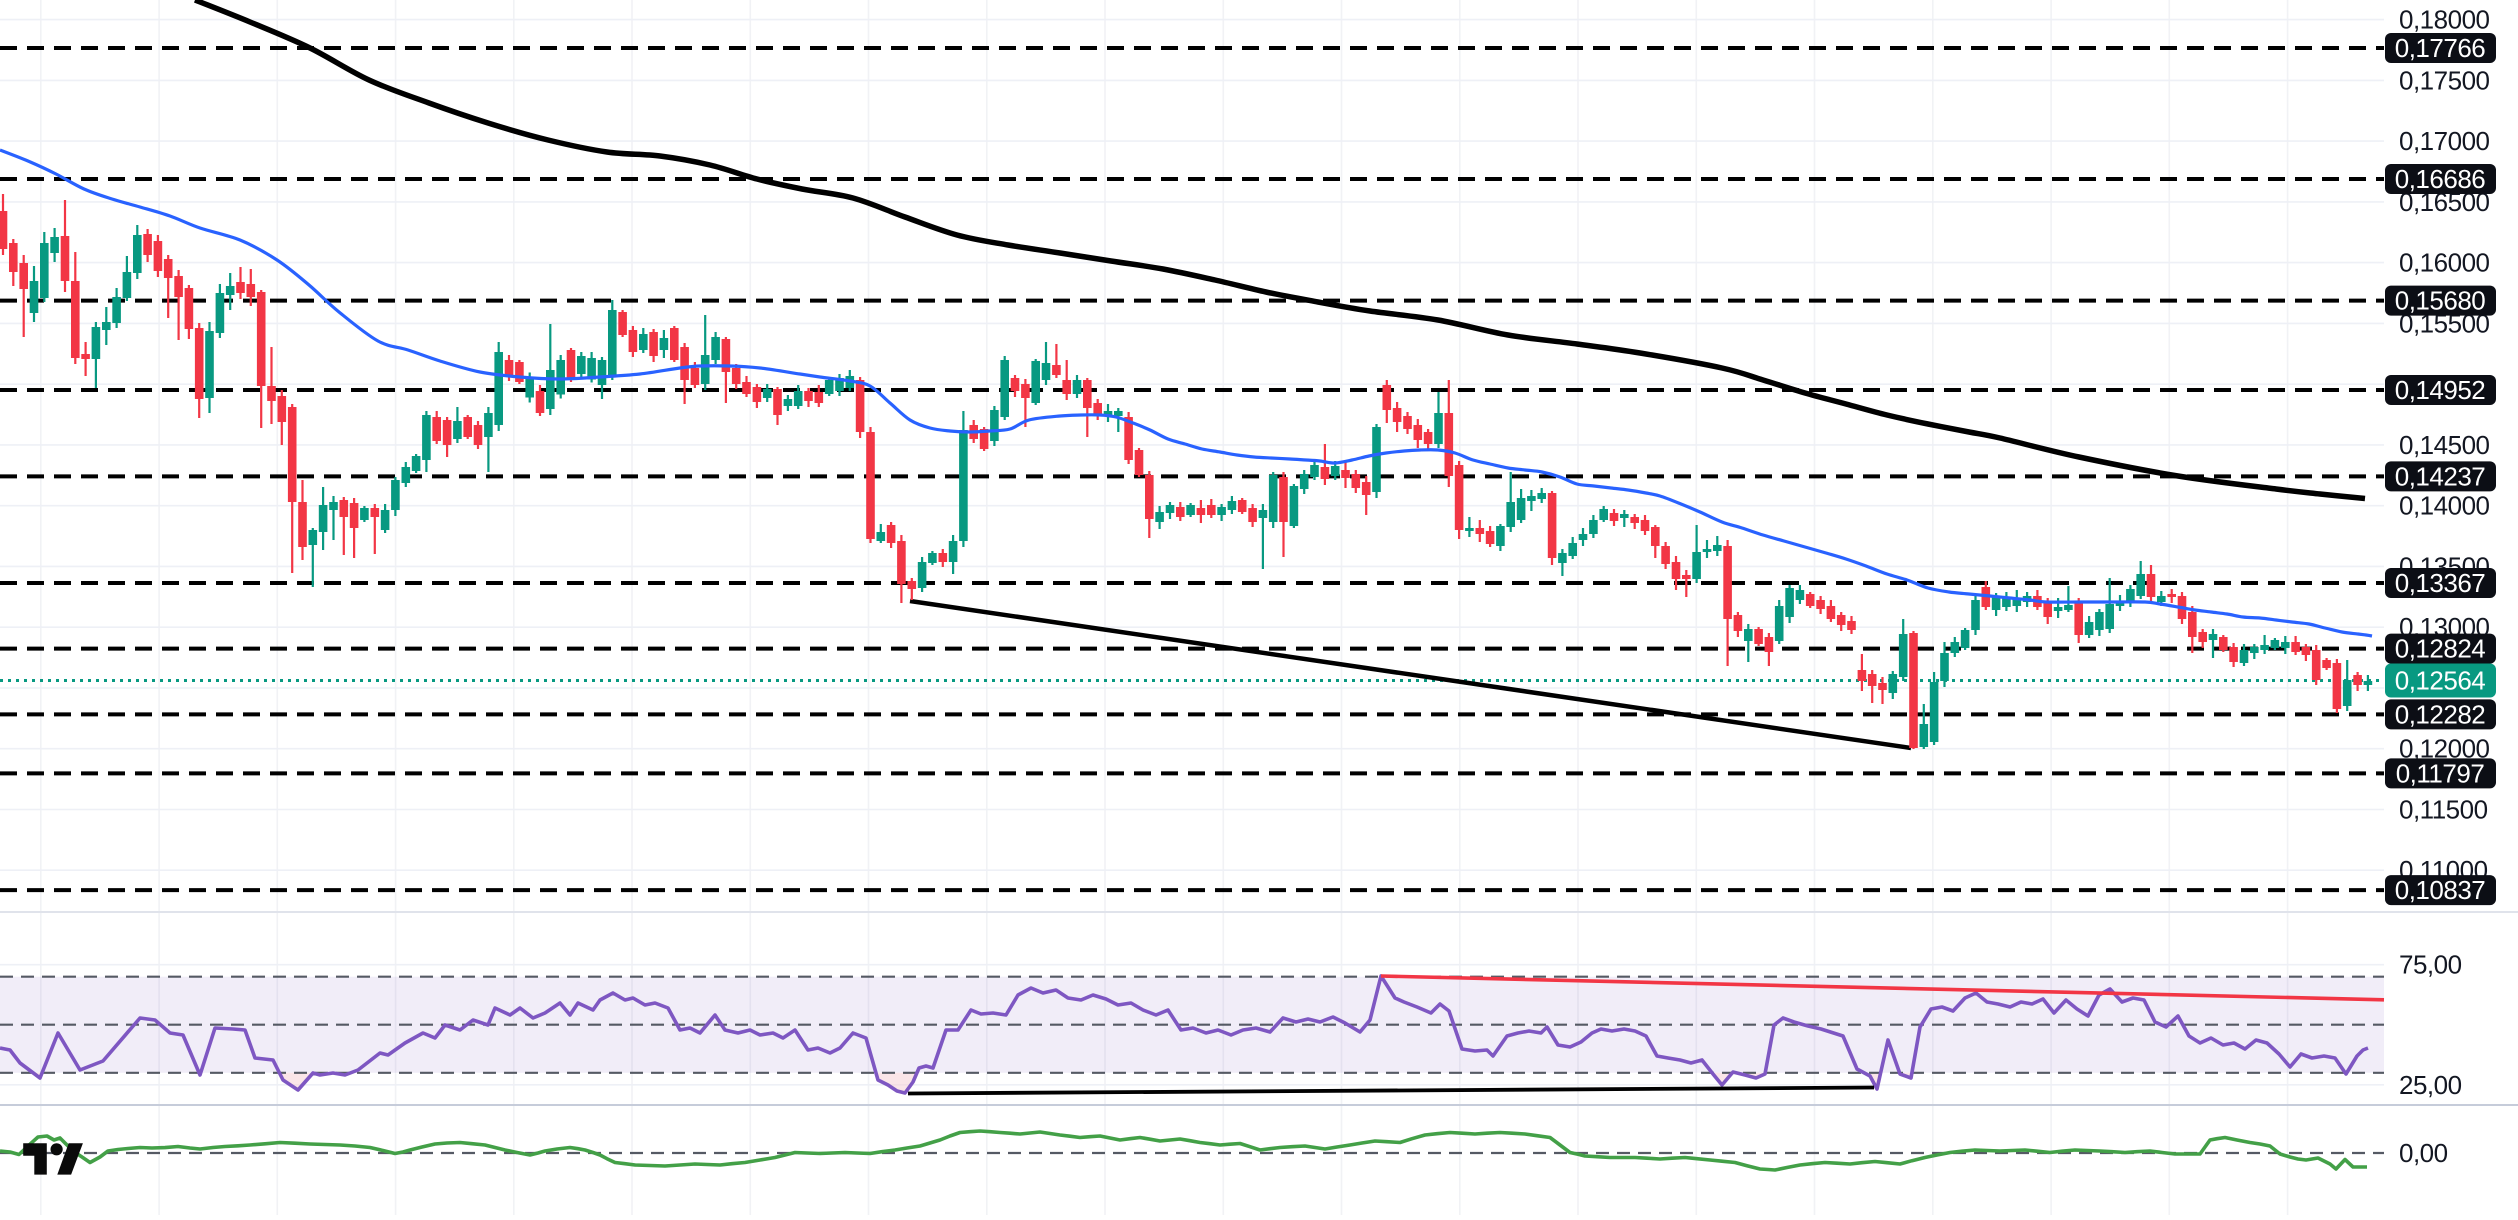  What do you see at coordinates (2440, 476) in the screenshot?
I see `svg-text: 0,14237` at bounding box center [2440, 476].